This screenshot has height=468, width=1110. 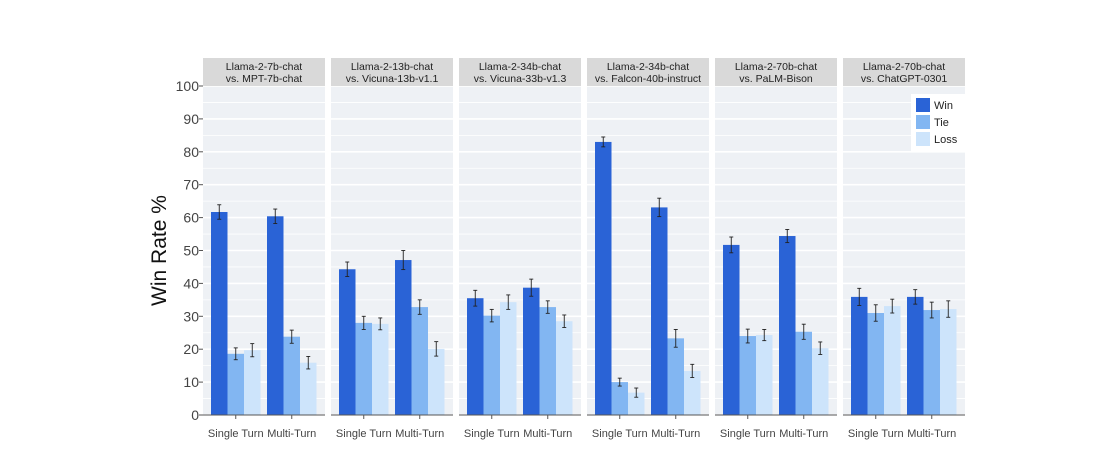 What do you see at coordinates (195, 415) in the screenshot?
I see `y-tick-label: 0` at bounding box center [195, 415].